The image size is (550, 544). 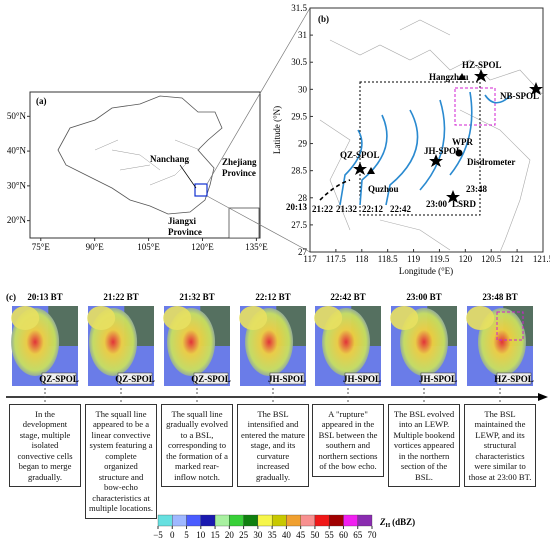 I want to click on colorbar-title: ZH (dBZ), so click(x=397, y=523).